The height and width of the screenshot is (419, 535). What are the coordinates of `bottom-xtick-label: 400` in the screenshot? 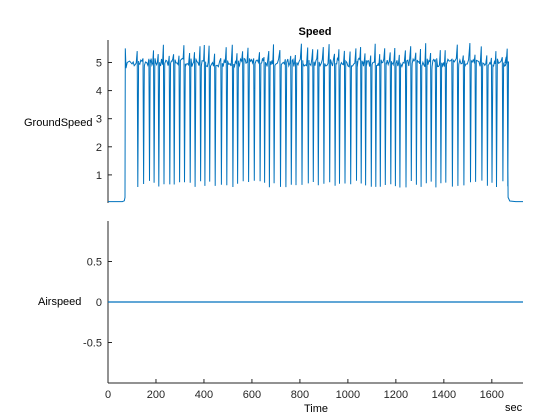 It's located at (204, 395).